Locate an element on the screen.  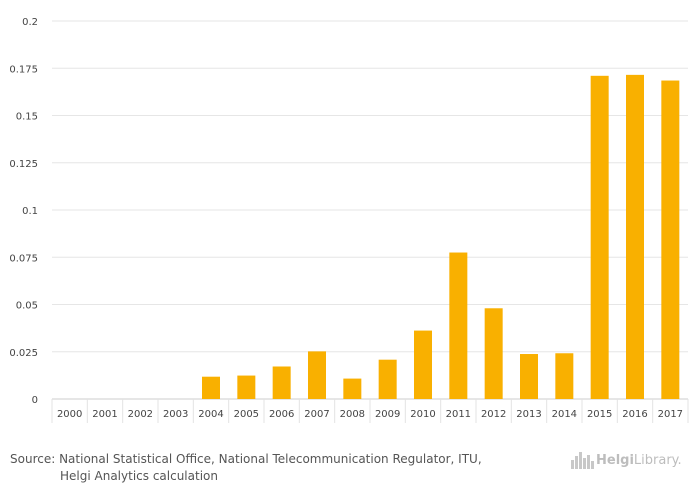
y-axis-ticks: 0 0.025 0.05 0.075 0.1 0.125 0.15 0.175 0.2 is located at coordinates (23, 211).